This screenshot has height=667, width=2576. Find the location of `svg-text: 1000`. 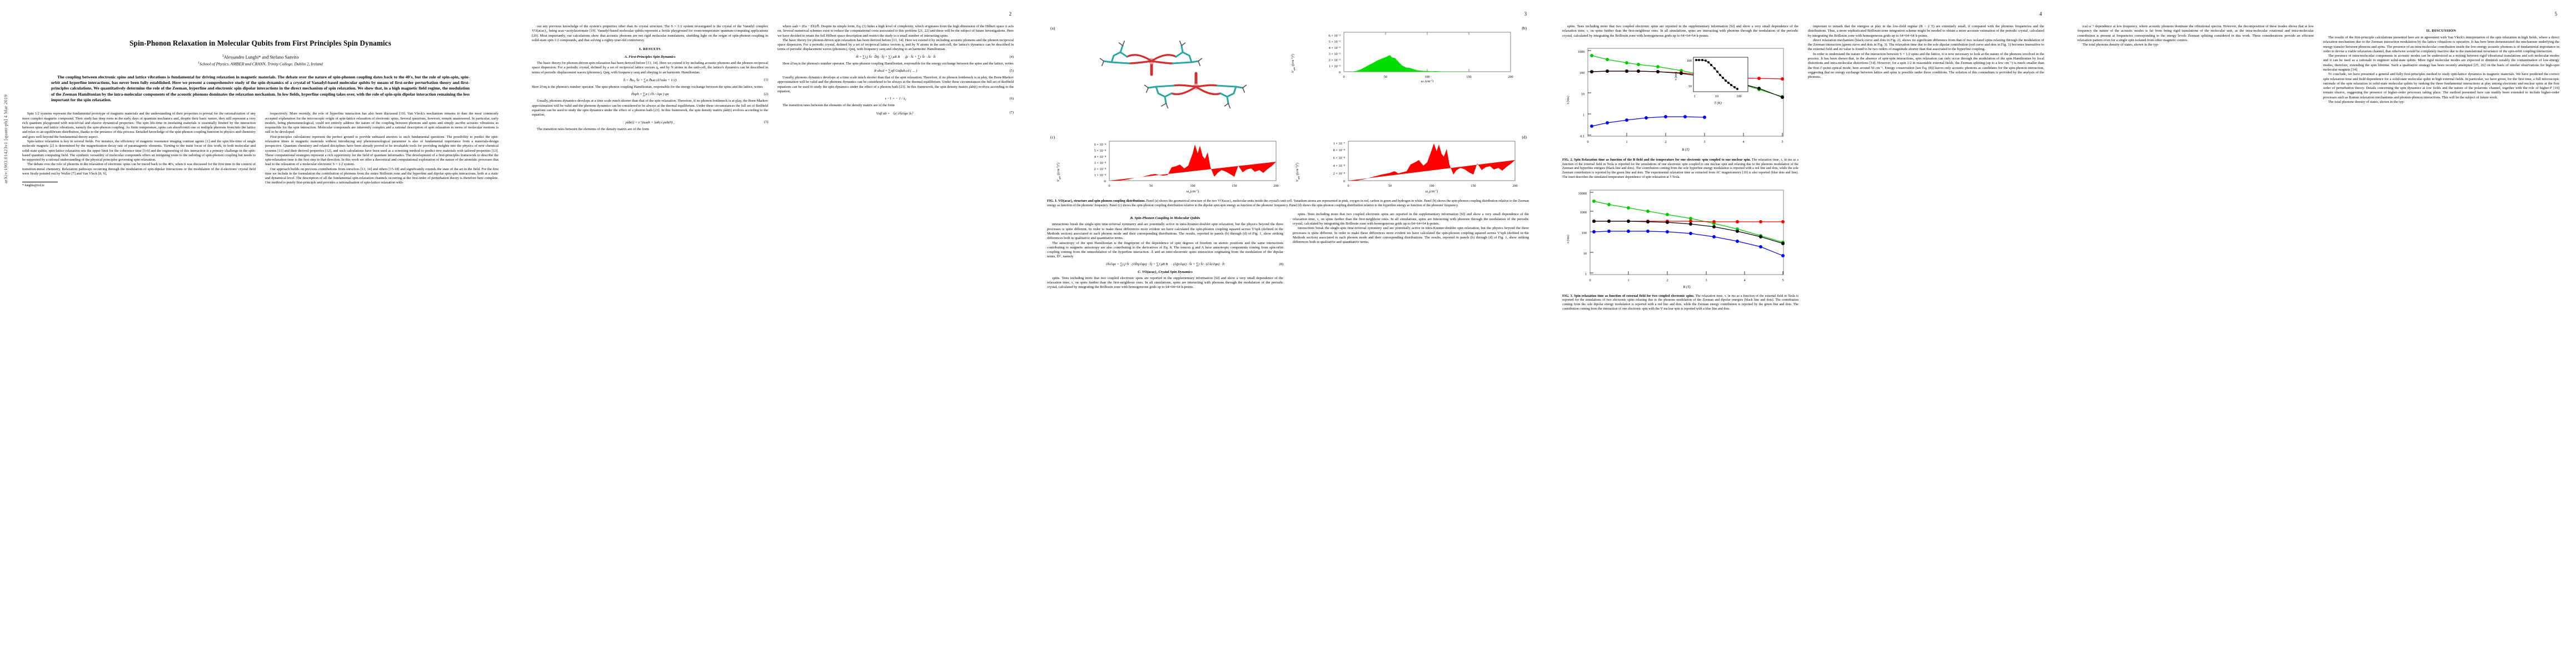

svg-text: 1000 is located at coordinates (1581, 52).